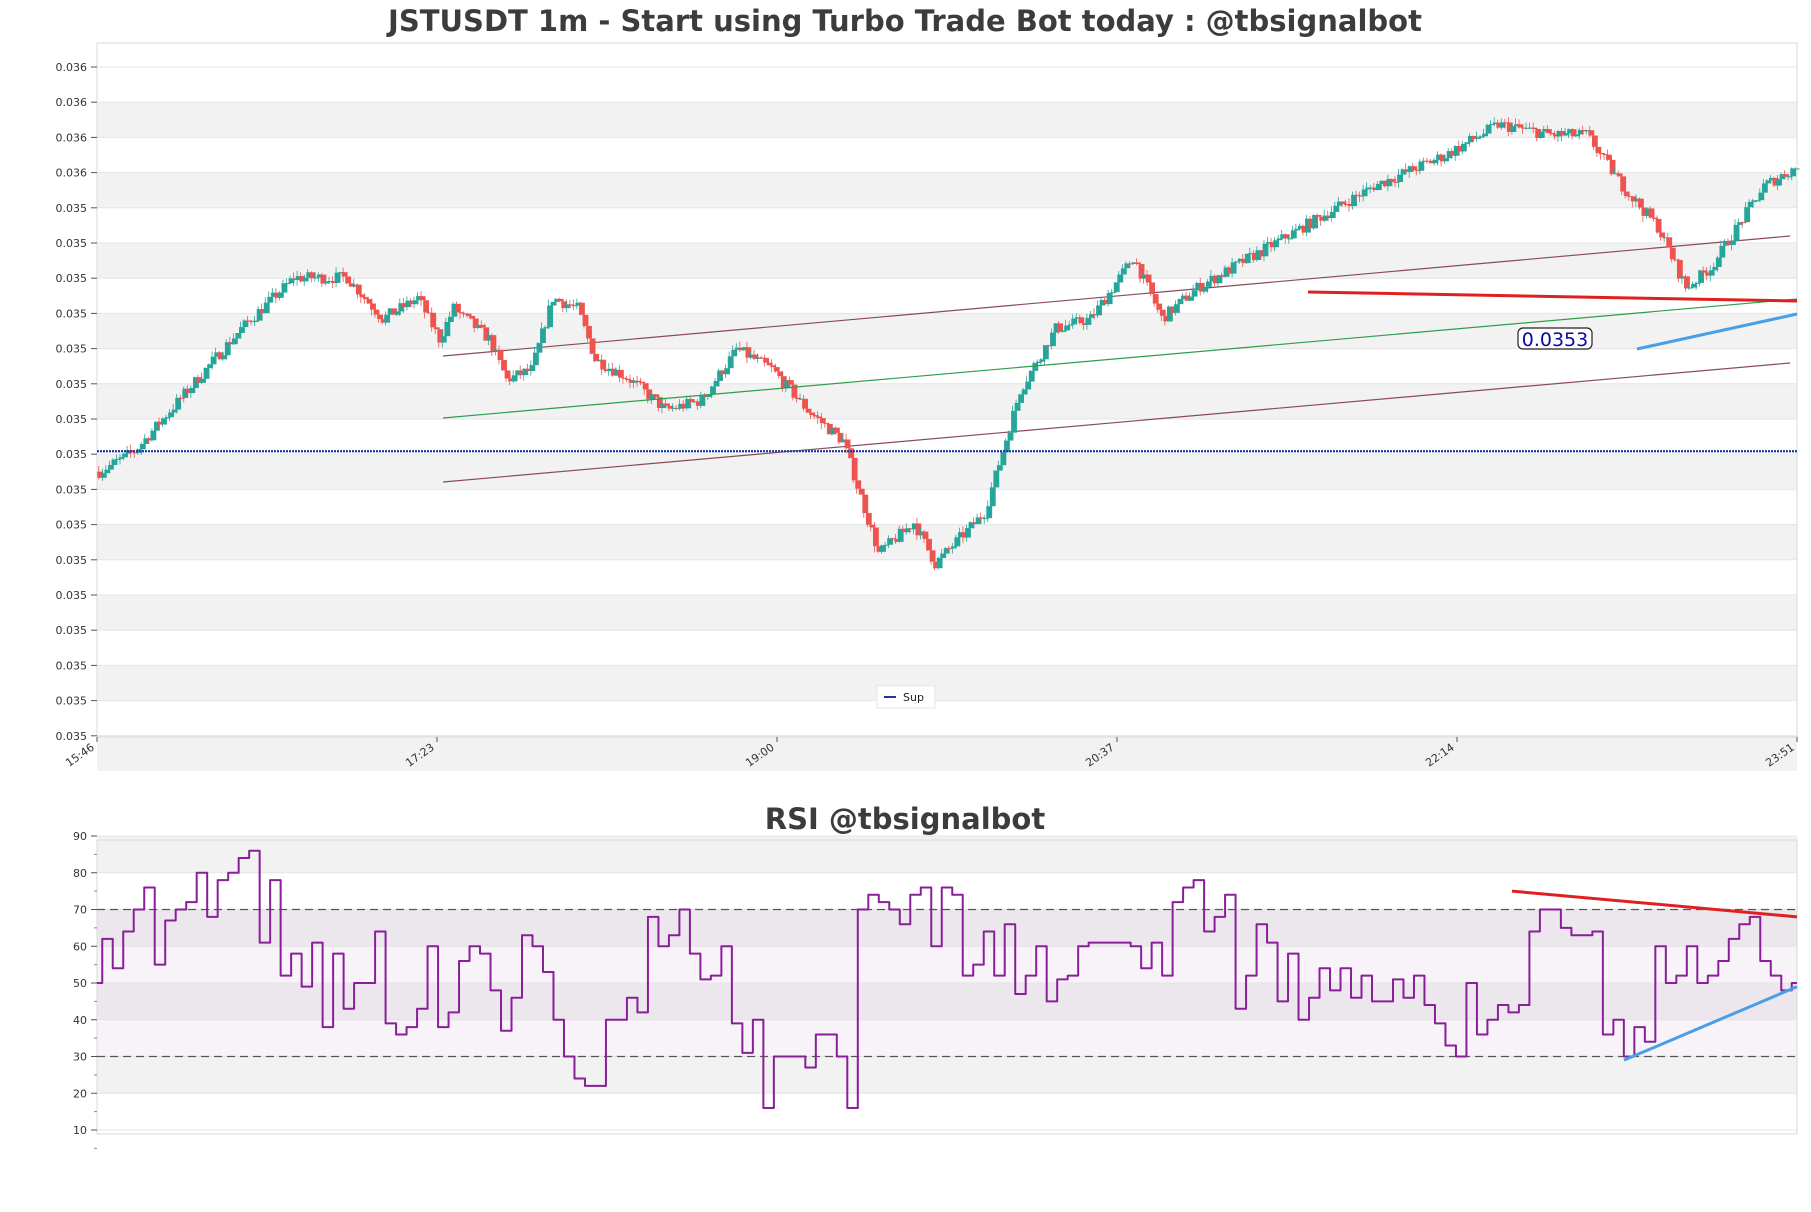 The height and width of the screenshot is (1212, 1811). I want to click on channel-upper-line, so click(1116, 296).